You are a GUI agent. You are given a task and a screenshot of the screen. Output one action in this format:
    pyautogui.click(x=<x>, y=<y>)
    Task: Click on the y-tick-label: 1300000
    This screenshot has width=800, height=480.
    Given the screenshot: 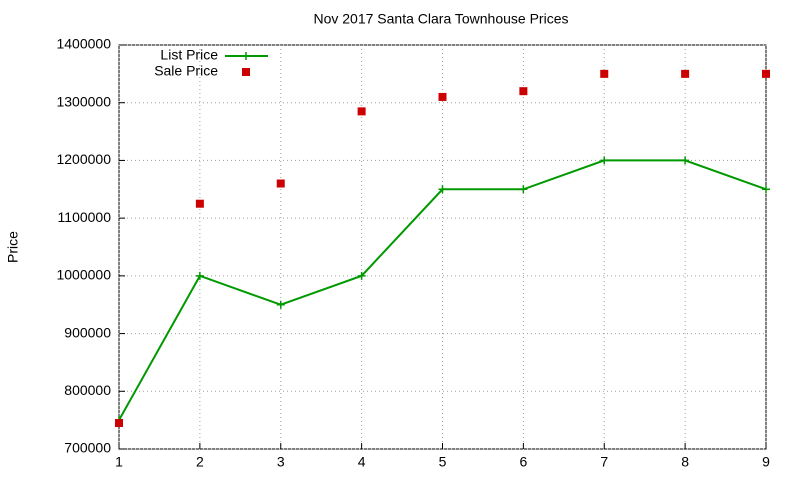 What is the action you would take?
    pyautogui.click(x=83, y=101)
    